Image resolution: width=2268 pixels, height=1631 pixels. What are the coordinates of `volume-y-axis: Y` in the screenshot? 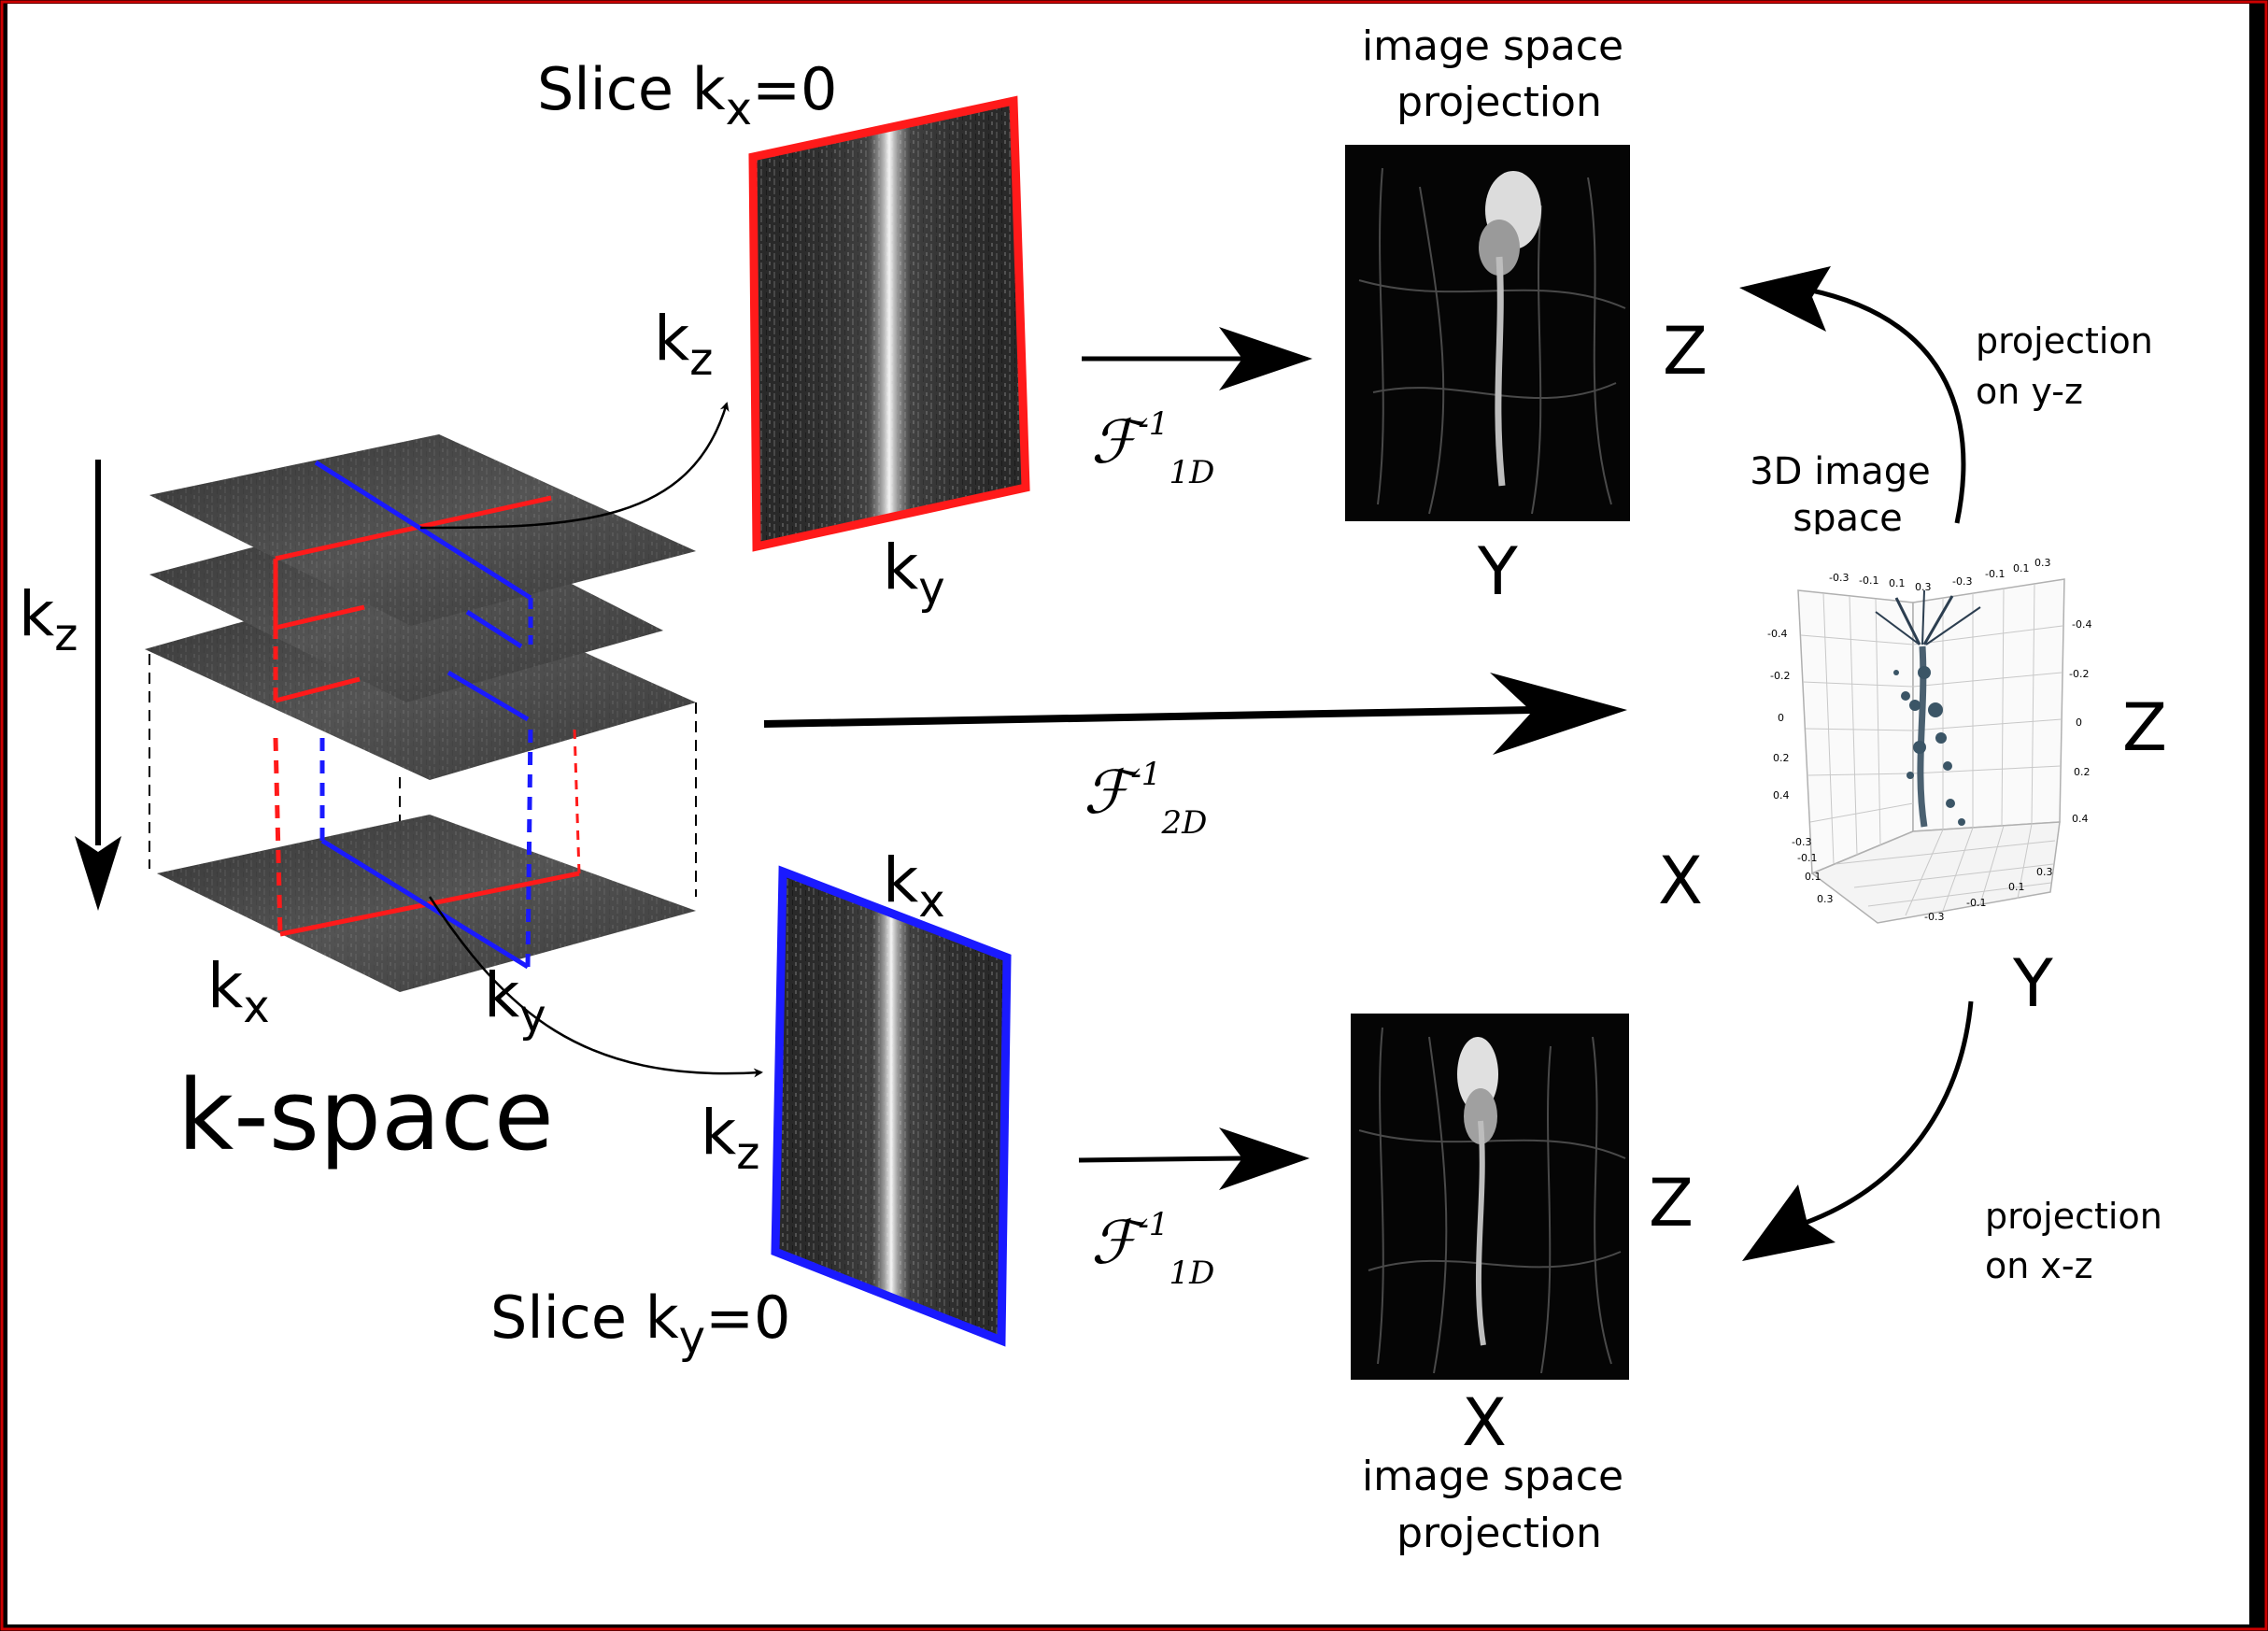 It's located at (2032, 983).